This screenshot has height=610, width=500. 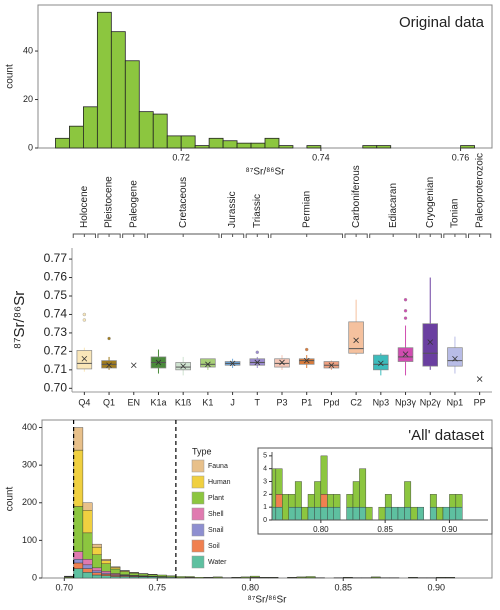 I want to click on x-tick-label: 0.75, so click(x=158, y=587).